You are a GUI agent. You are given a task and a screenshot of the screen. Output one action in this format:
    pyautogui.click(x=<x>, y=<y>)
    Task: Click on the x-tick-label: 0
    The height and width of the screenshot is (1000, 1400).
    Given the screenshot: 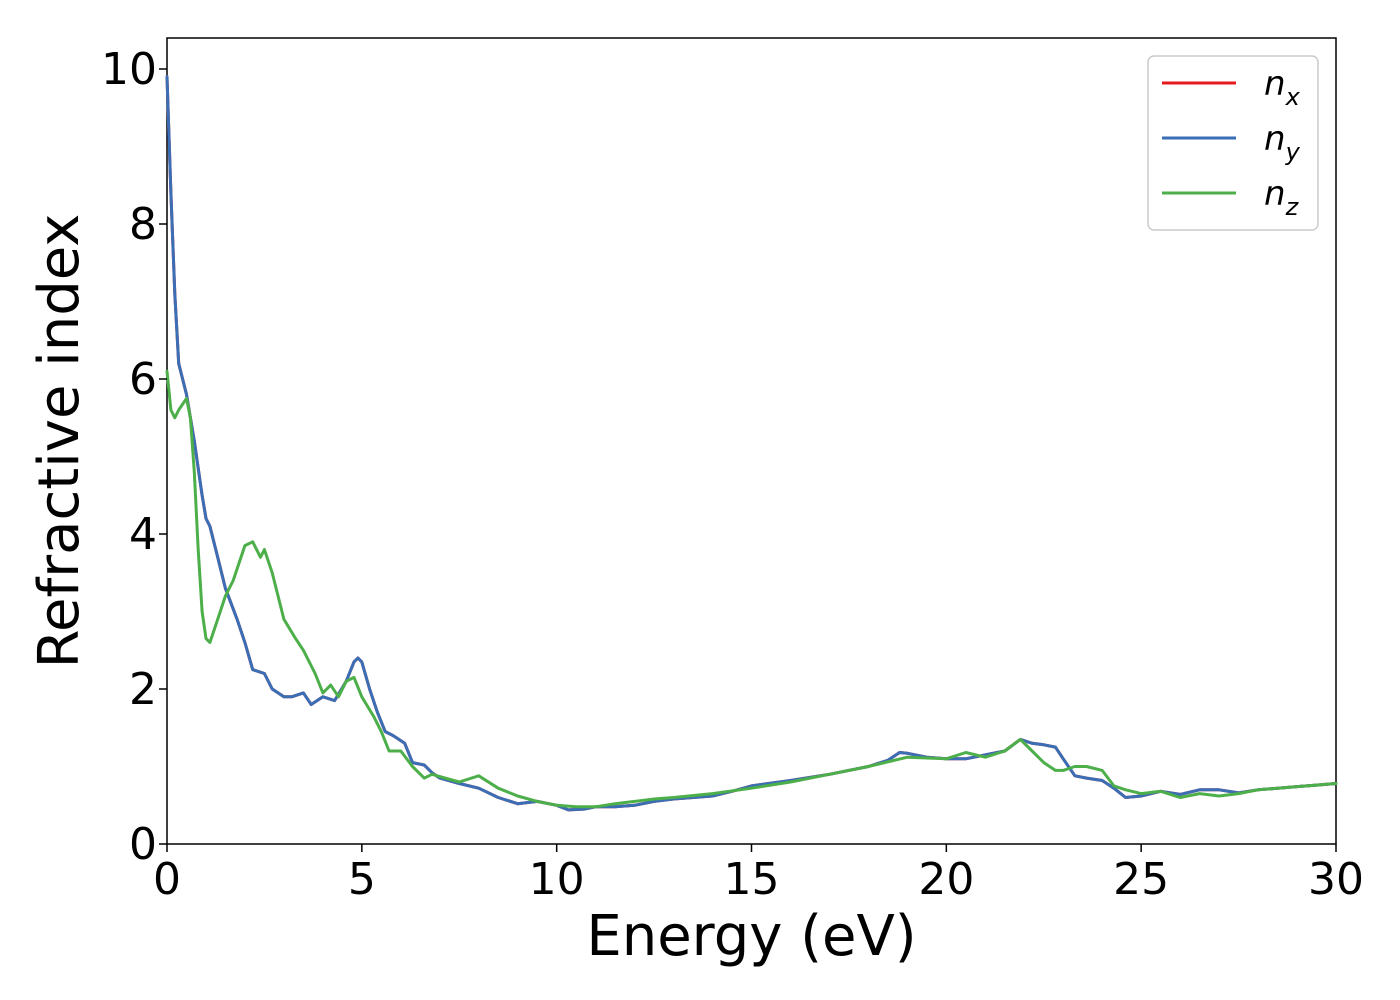 What is the action you would take?
    pyautogui.click(x=167, y=879)
    